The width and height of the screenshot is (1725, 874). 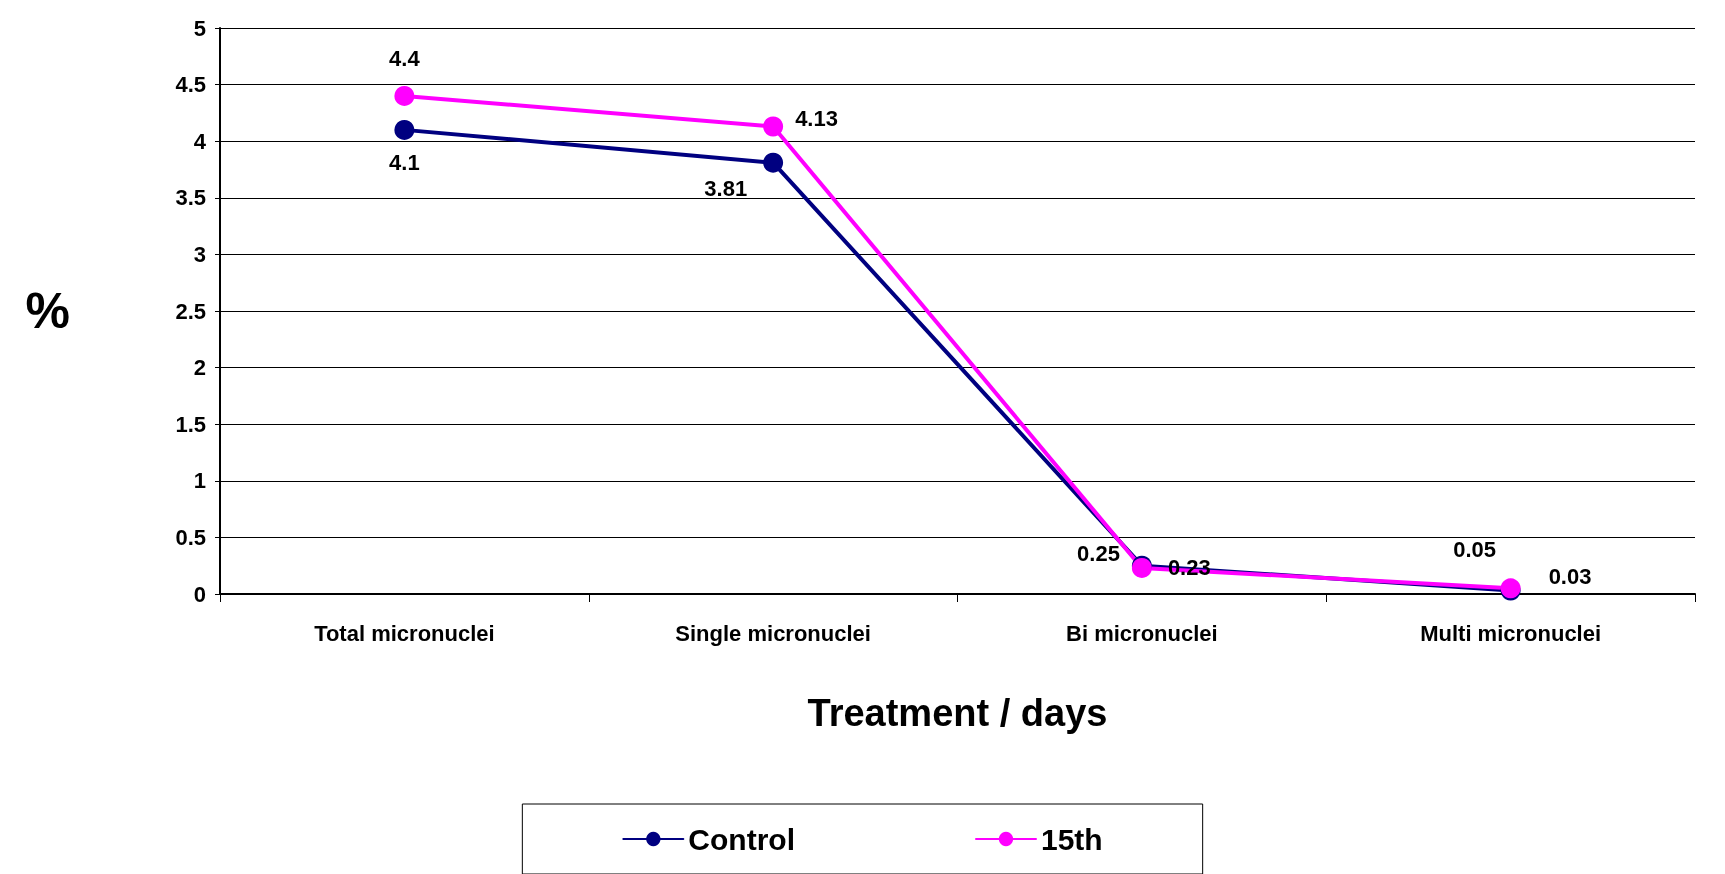 I want to click on data-label: 0.25, so click(x=1098, y=554).